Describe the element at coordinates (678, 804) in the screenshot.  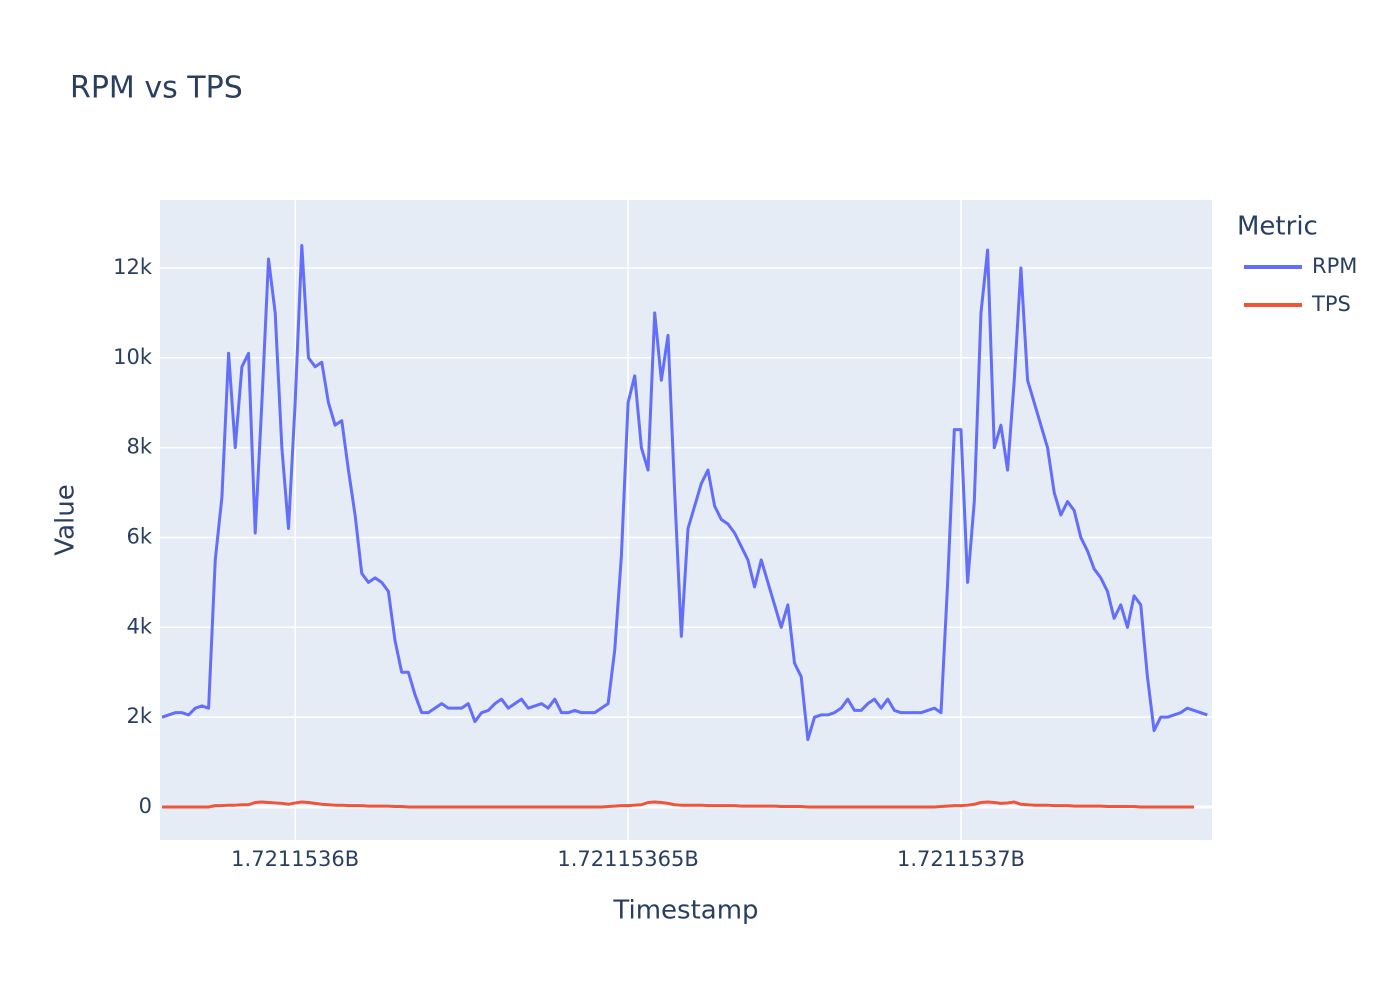
I see `series-line` at that location.